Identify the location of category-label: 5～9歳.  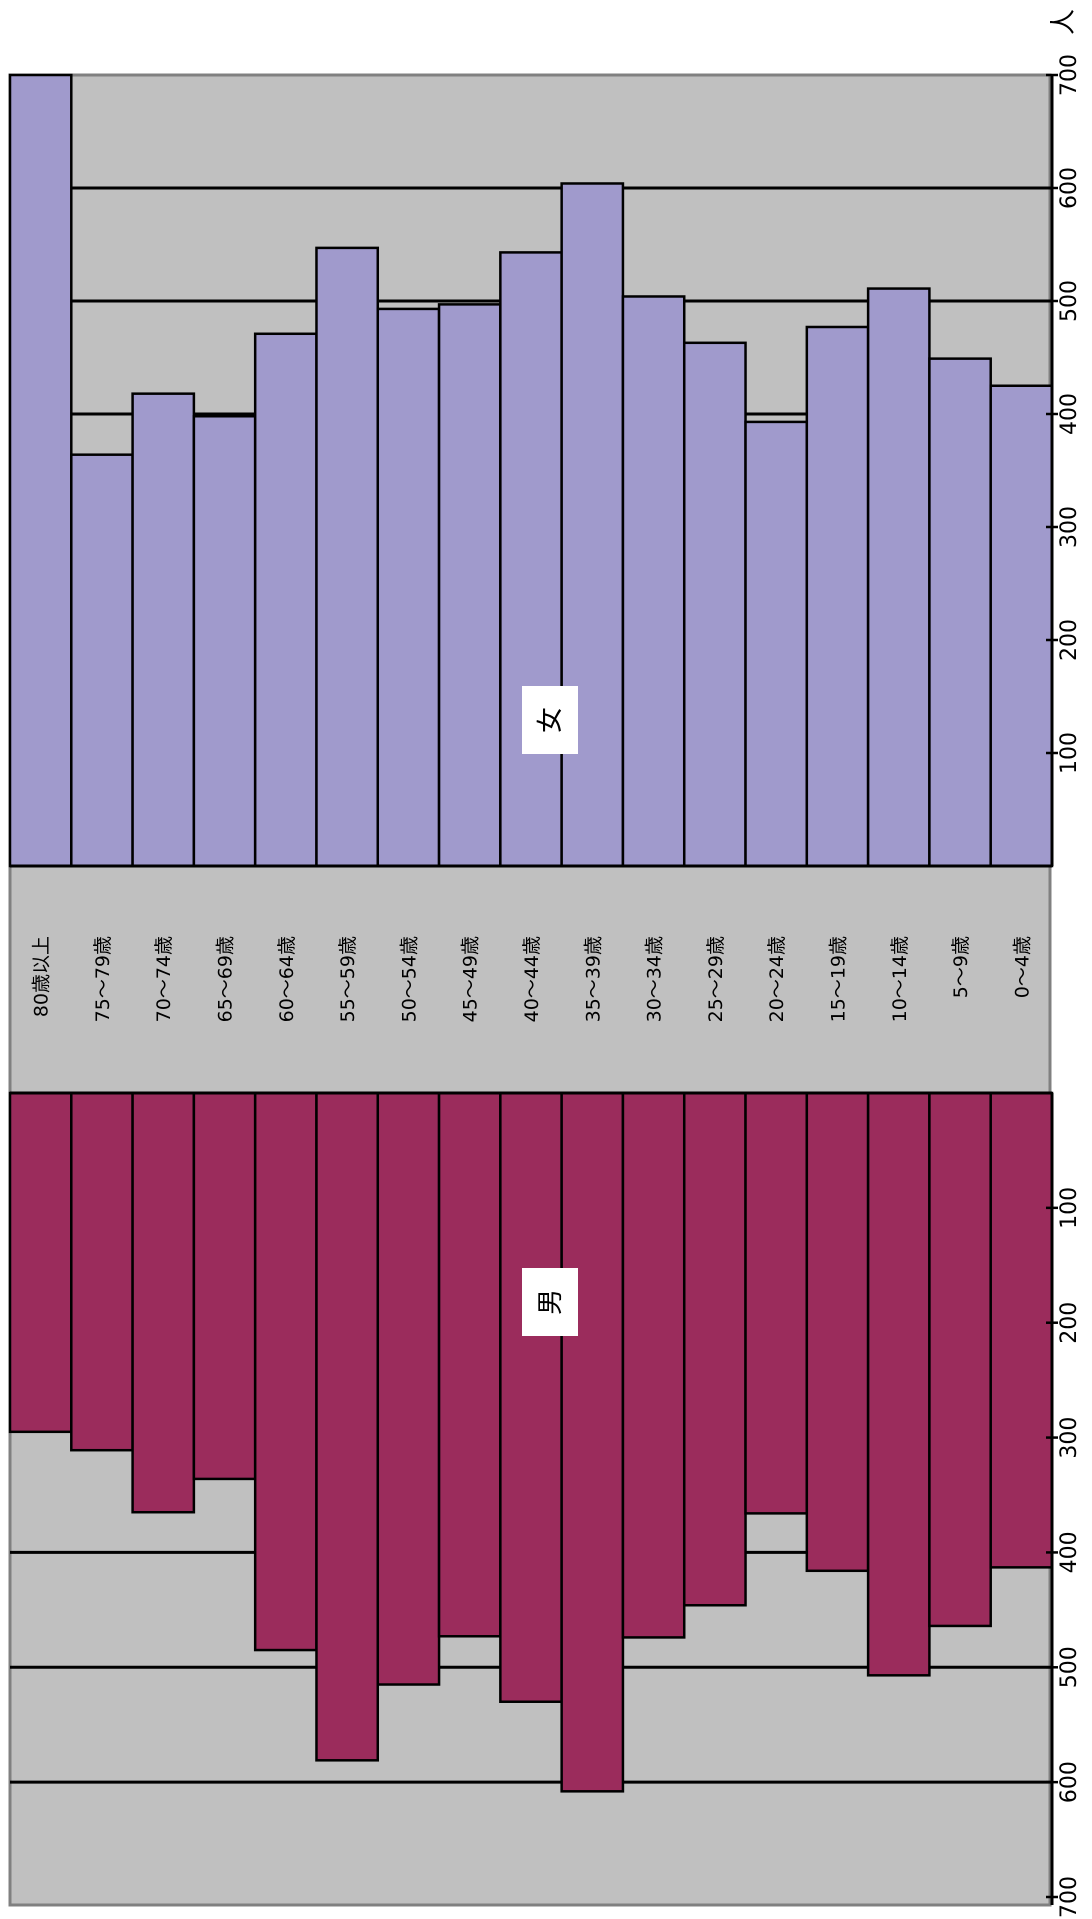
(961, 967).